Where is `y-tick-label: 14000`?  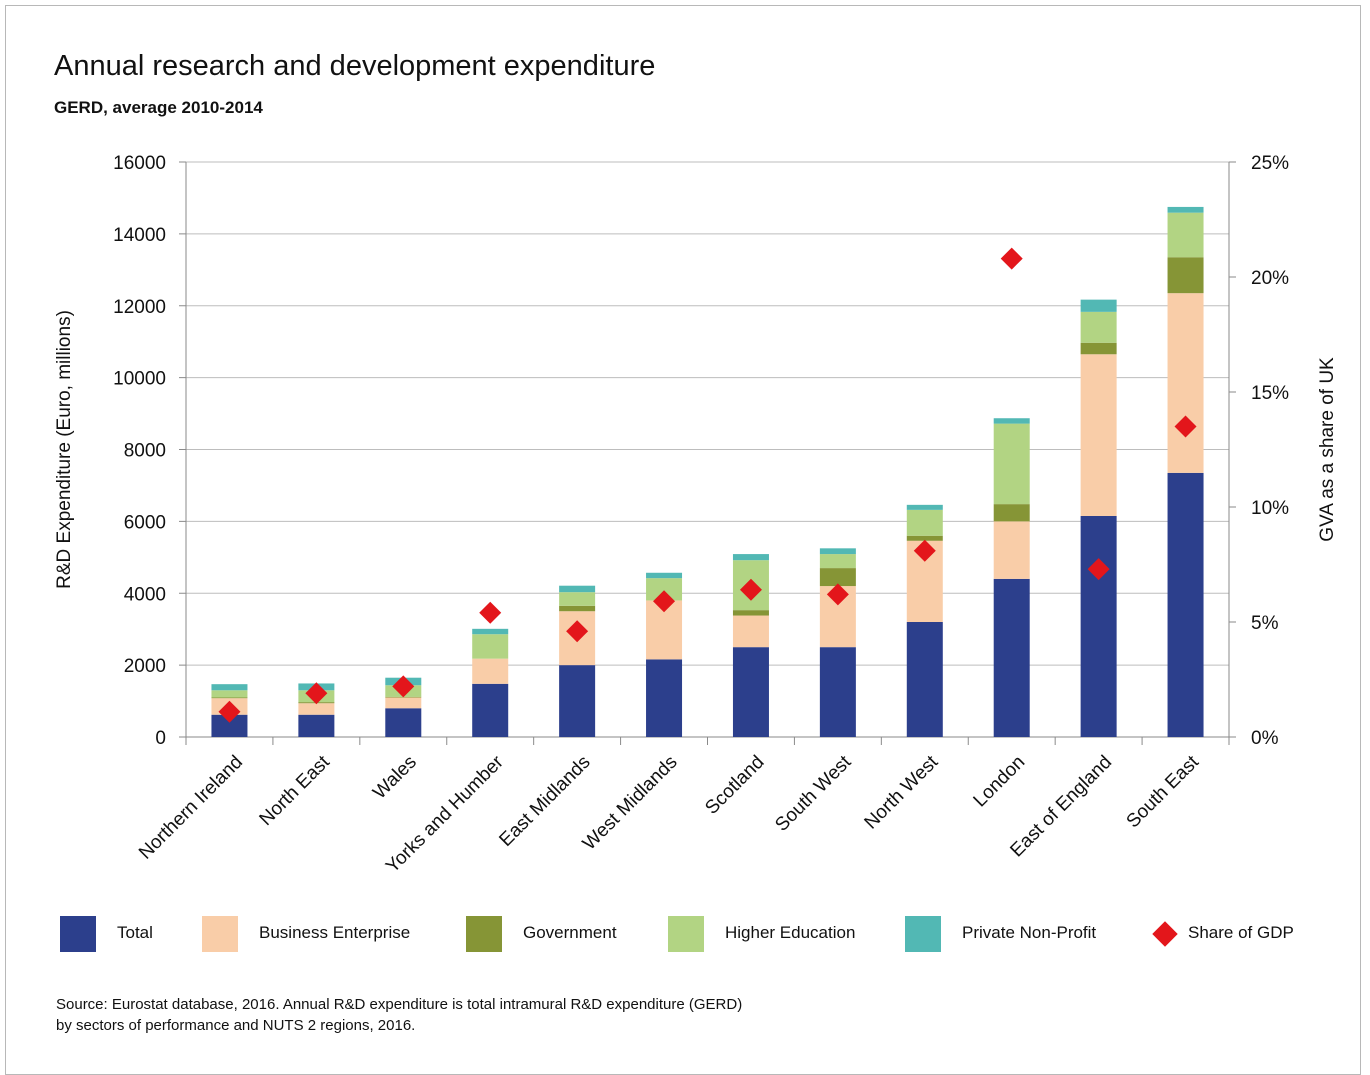
y-tick-label: 14000 is located at coordinates (139, 235).